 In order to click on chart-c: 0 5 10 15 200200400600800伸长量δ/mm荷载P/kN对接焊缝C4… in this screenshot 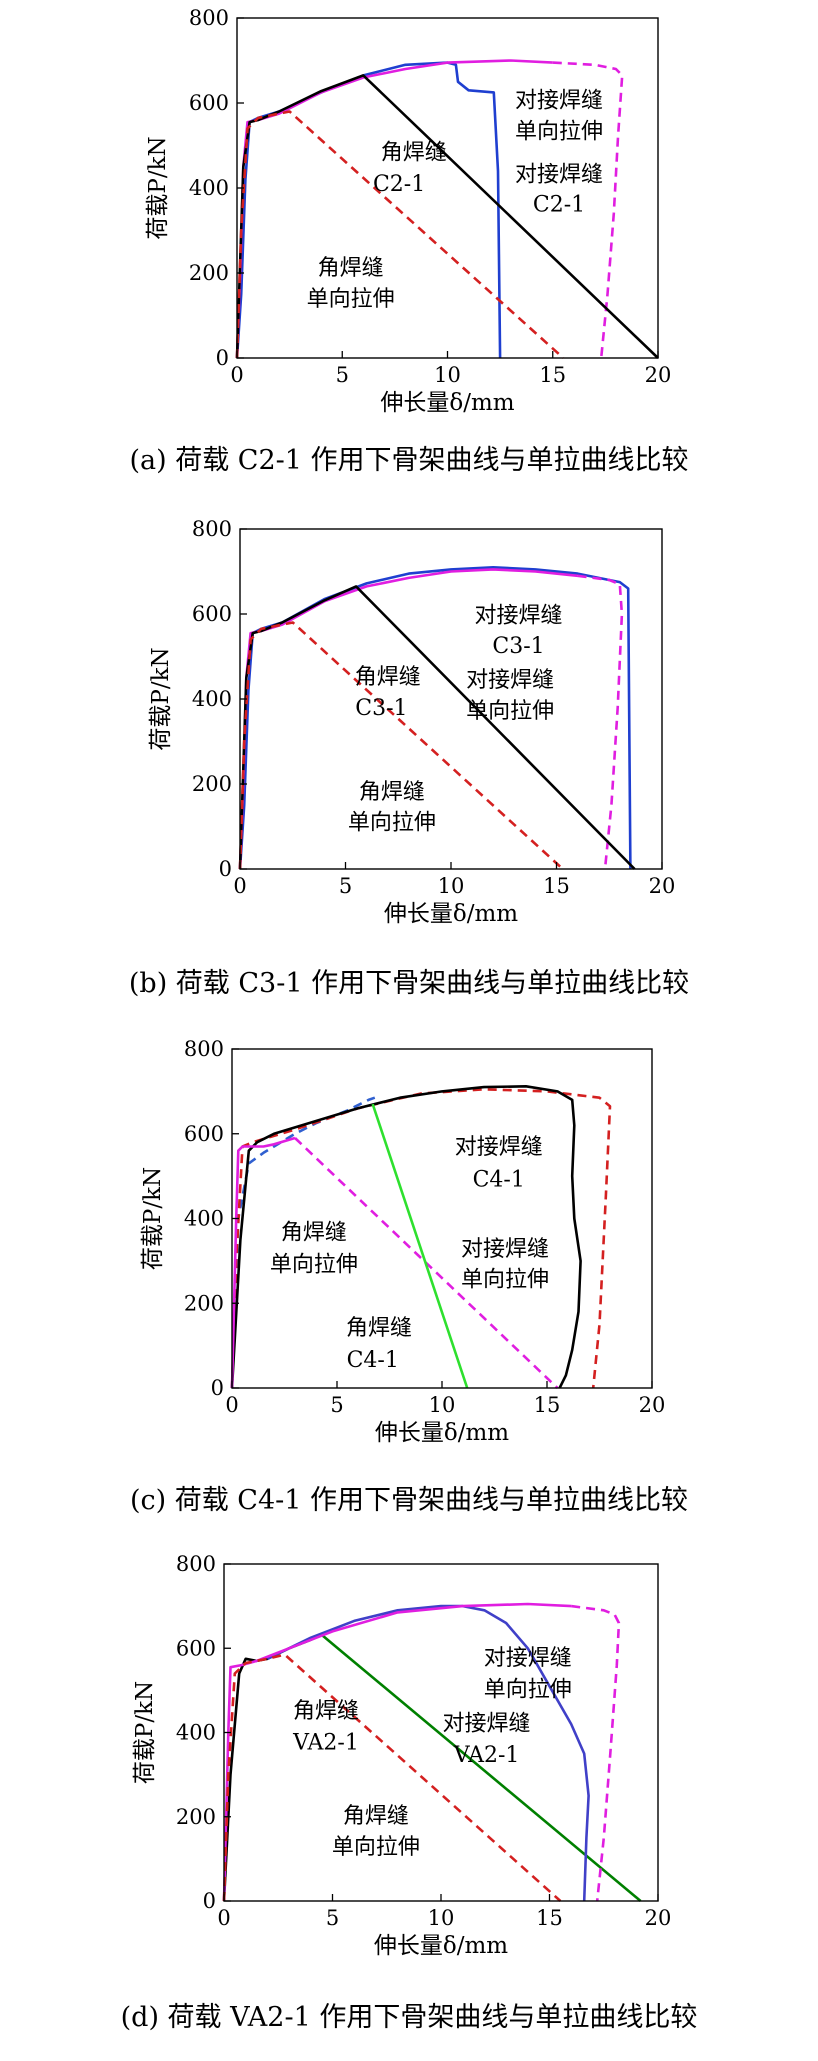, I will do `click(403, 1241)`.